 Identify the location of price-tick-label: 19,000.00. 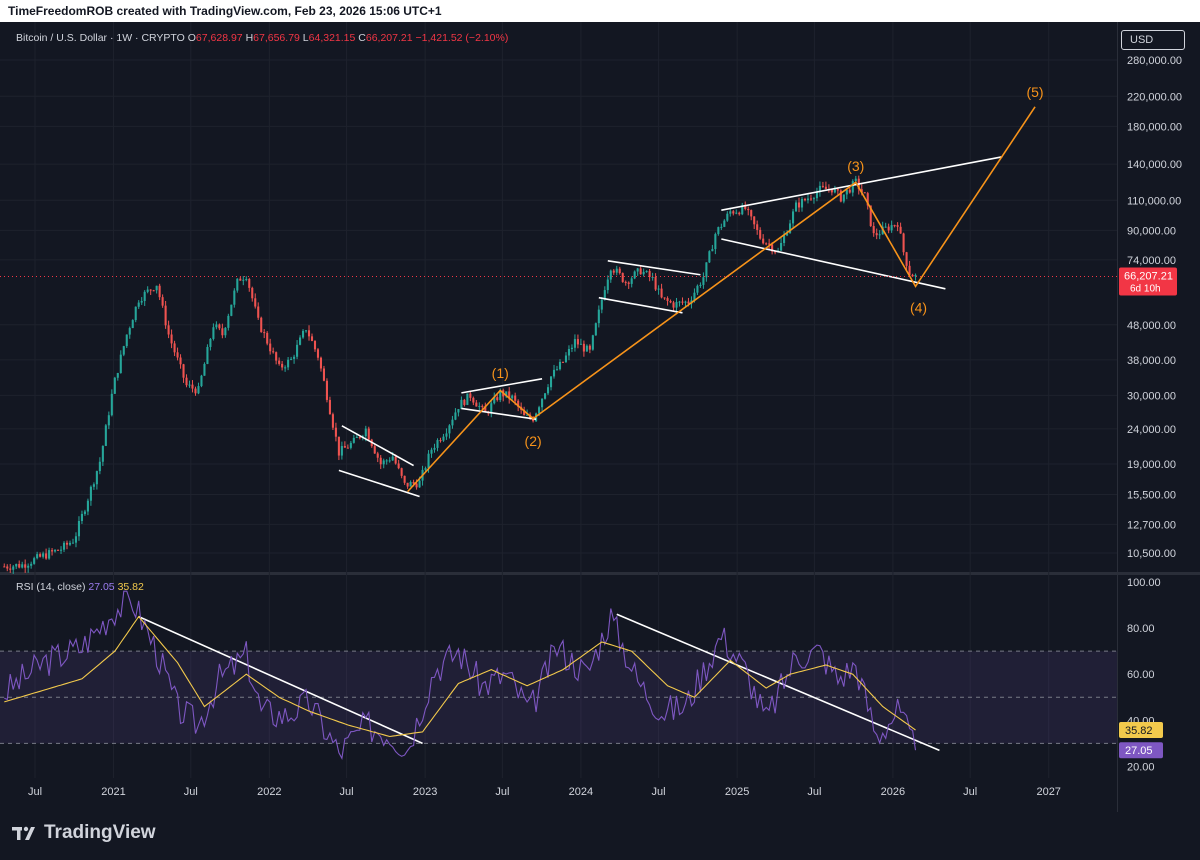
(1151, 465).